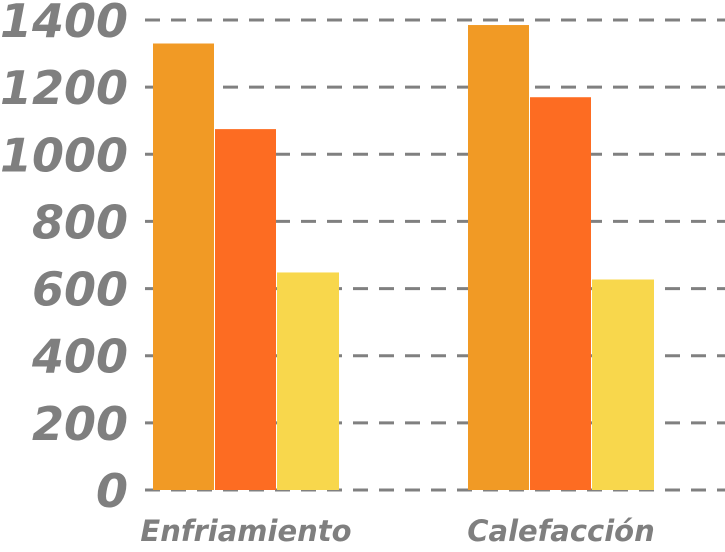 This screenshot has height=552, width=725. I want to click on y-tick-label: 1400, so click(64, 24).